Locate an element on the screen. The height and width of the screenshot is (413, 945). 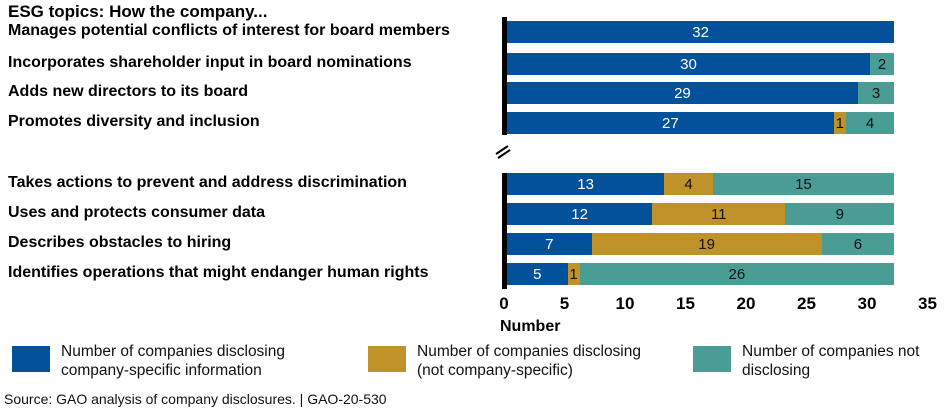
bar-segment: 3 is located at coordinates (876, 93).